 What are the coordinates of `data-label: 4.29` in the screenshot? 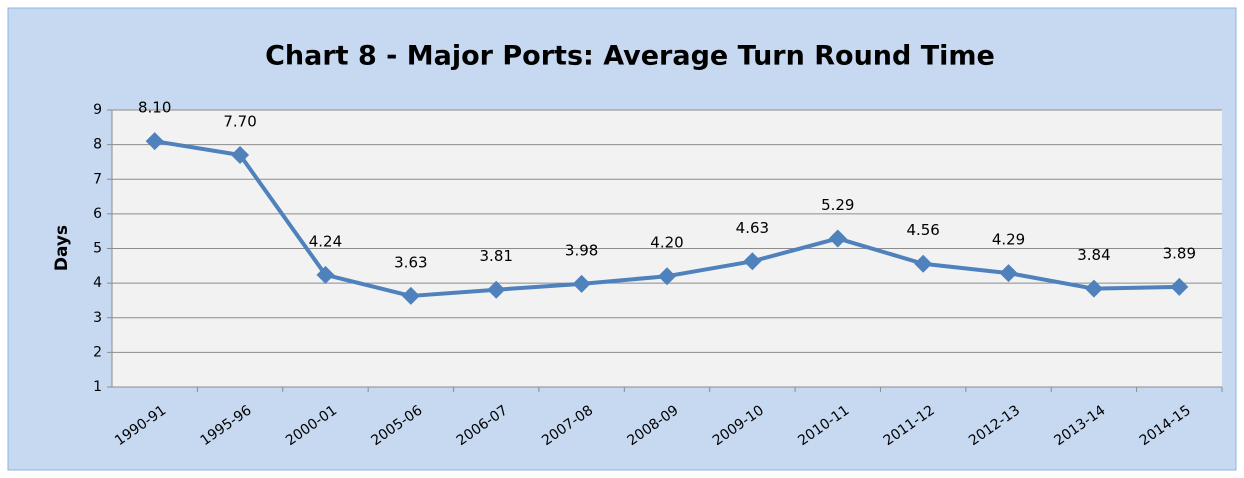 It's located at (1008, 240).